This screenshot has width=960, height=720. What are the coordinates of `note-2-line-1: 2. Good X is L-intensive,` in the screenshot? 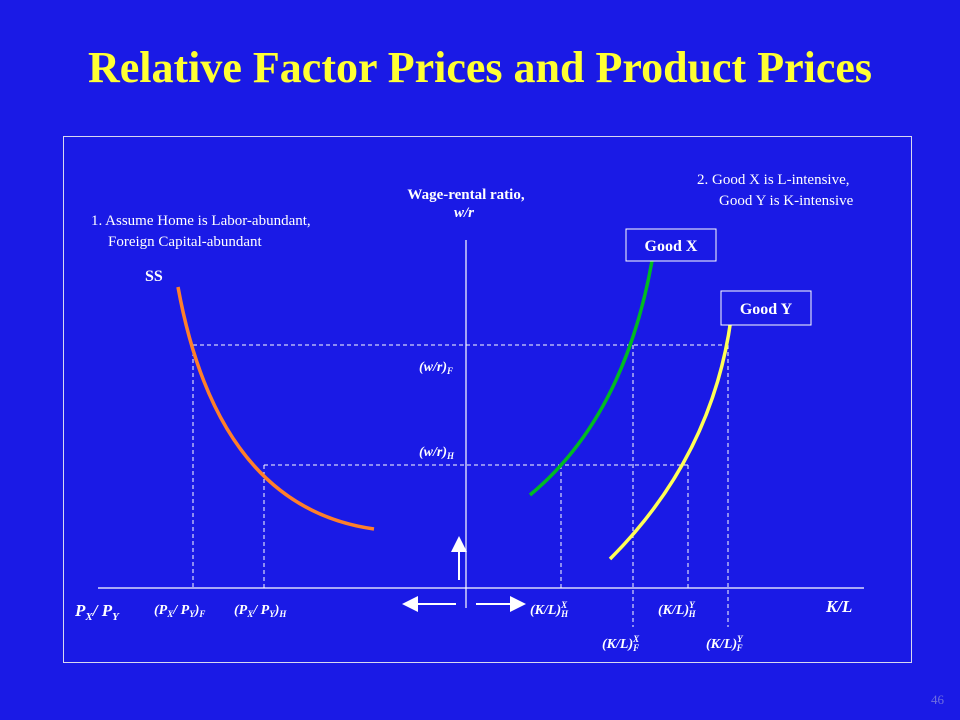 It's located at (773, 180).